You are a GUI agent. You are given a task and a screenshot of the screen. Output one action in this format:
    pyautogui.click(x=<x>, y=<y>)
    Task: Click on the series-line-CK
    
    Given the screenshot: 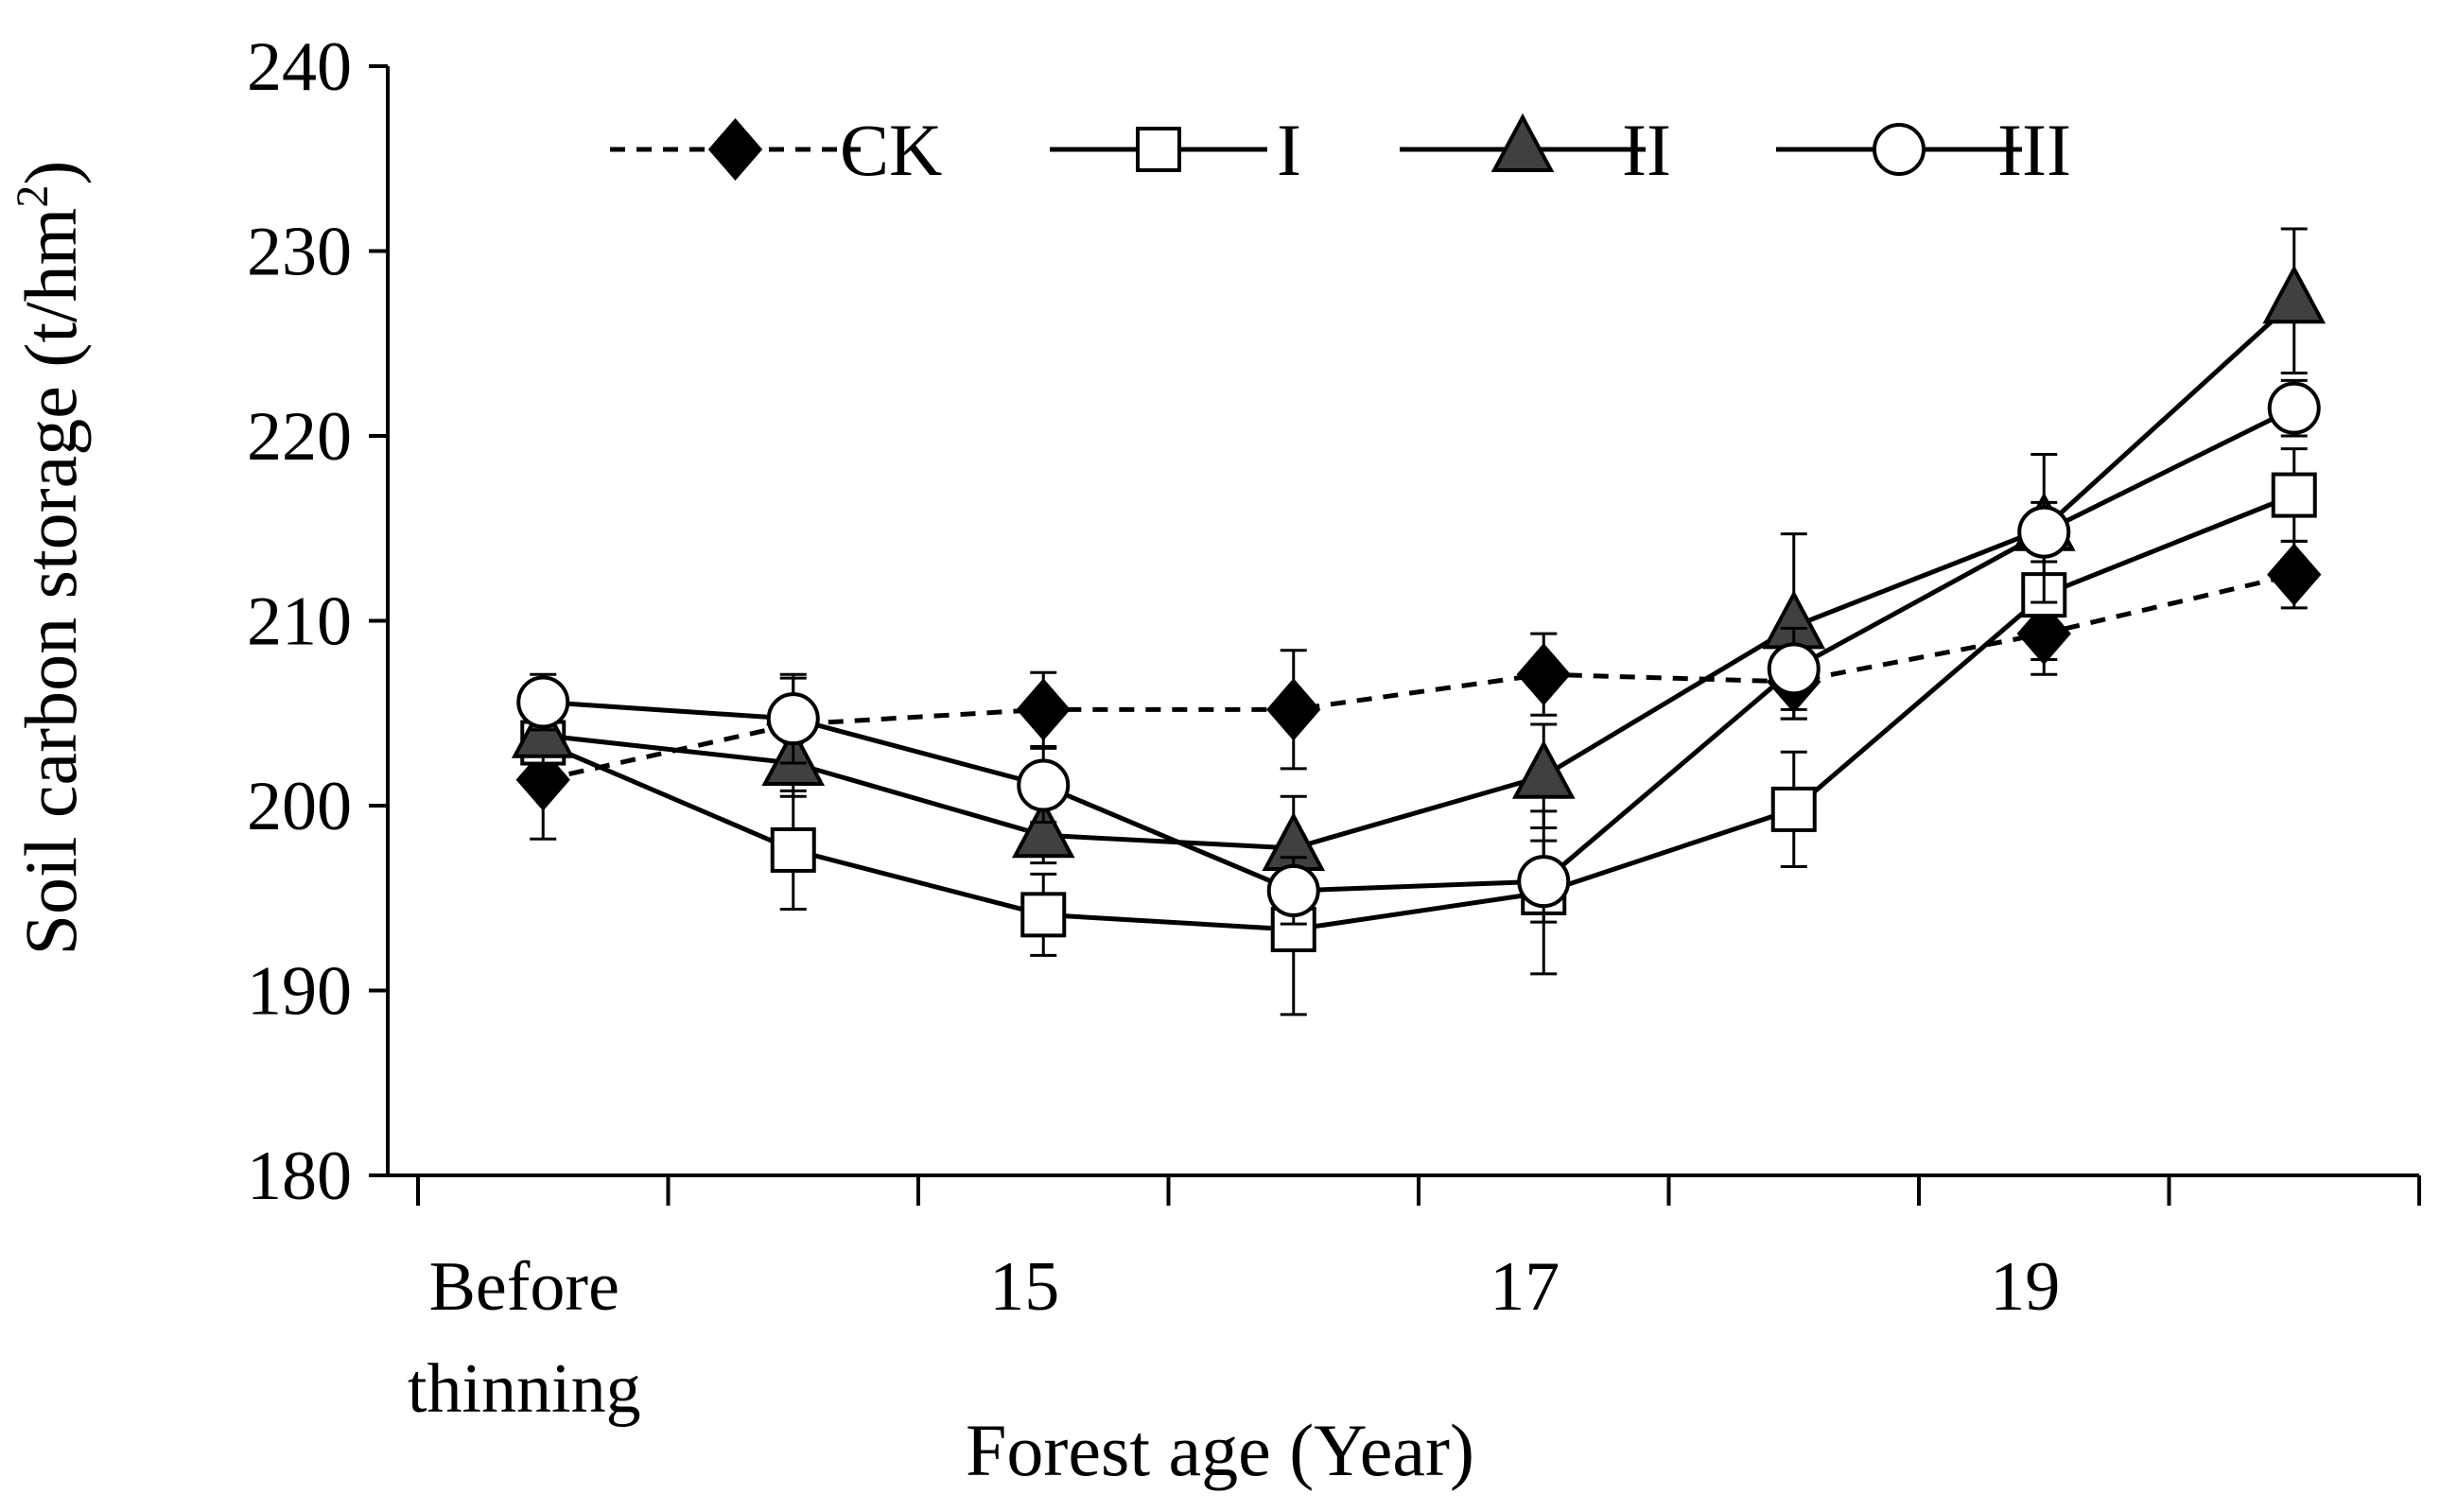 What is the action you would take?
    pyautogui.click(x=1418, y=677)
    